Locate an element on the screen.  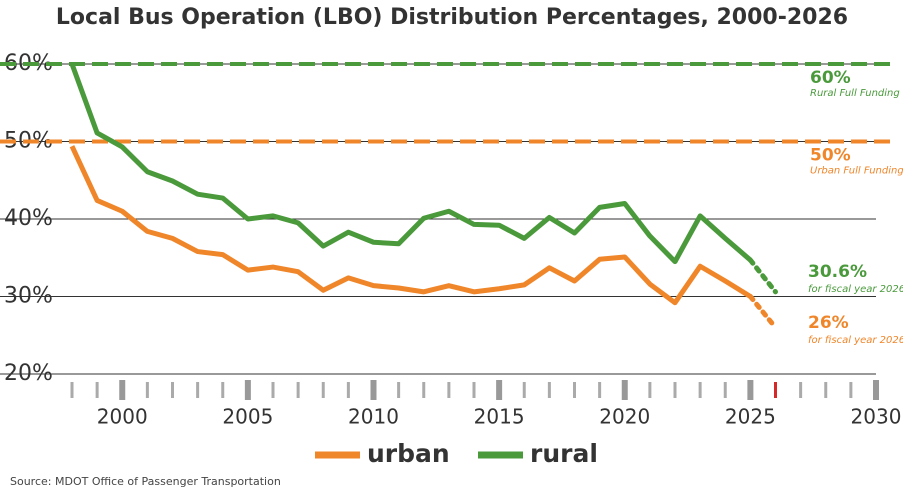
legend-label: urban is located at coordinates (408, 453).